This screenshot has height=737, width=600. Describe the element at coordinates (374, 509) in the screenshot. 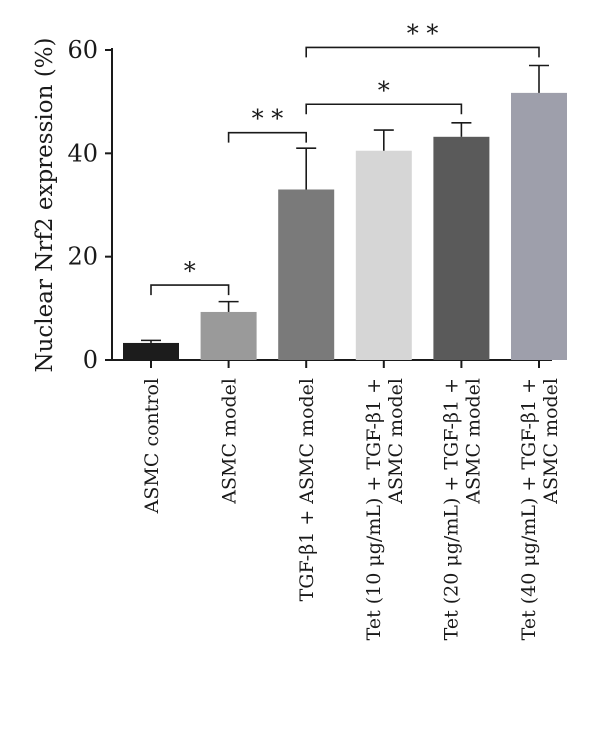

I see `x-category-label: Tet (10 μg/mL) + TGF-β1 +` at that location.